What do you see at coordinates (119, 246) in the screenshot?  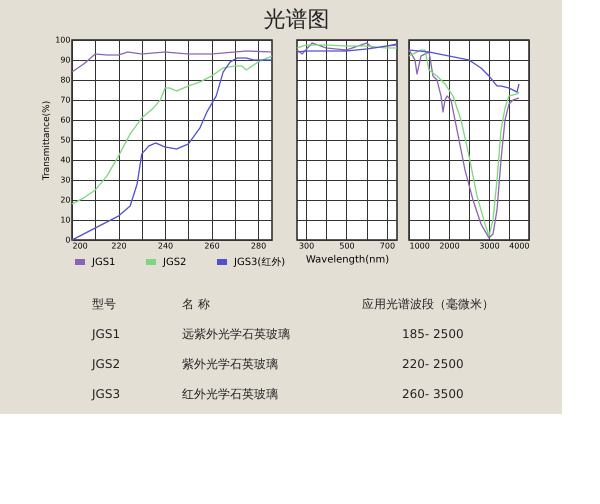 I see `x-tick-label: 220` at bounding box center [119, 246].